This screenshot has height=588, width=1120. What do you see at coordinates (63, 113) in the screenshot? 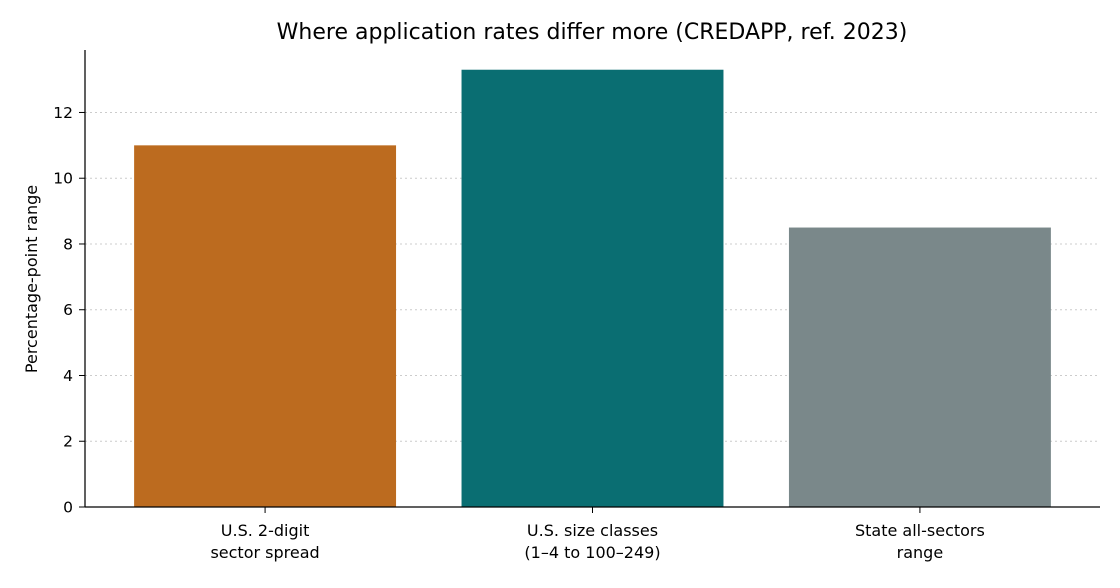
I see `y-tick-label: 12` at bounding box center [63, 113].